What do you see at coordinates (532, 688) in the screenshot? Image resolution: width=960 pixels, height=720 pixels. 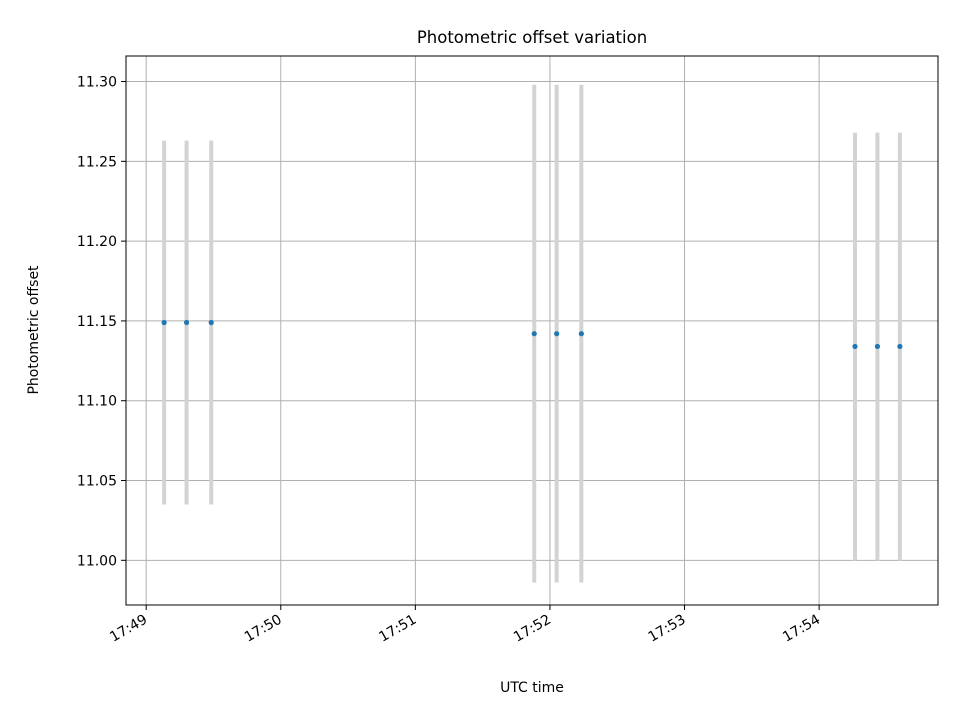 I see `x-axis-label: UTC time` at bounding box center [532, 688].